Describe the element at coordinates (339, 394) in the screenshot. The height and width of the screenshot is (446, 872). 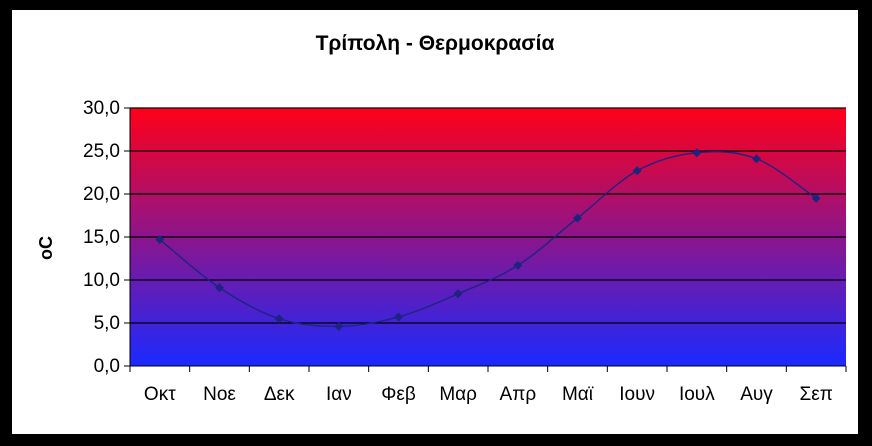
I see `x-tick-label: Ιαν` at that location.